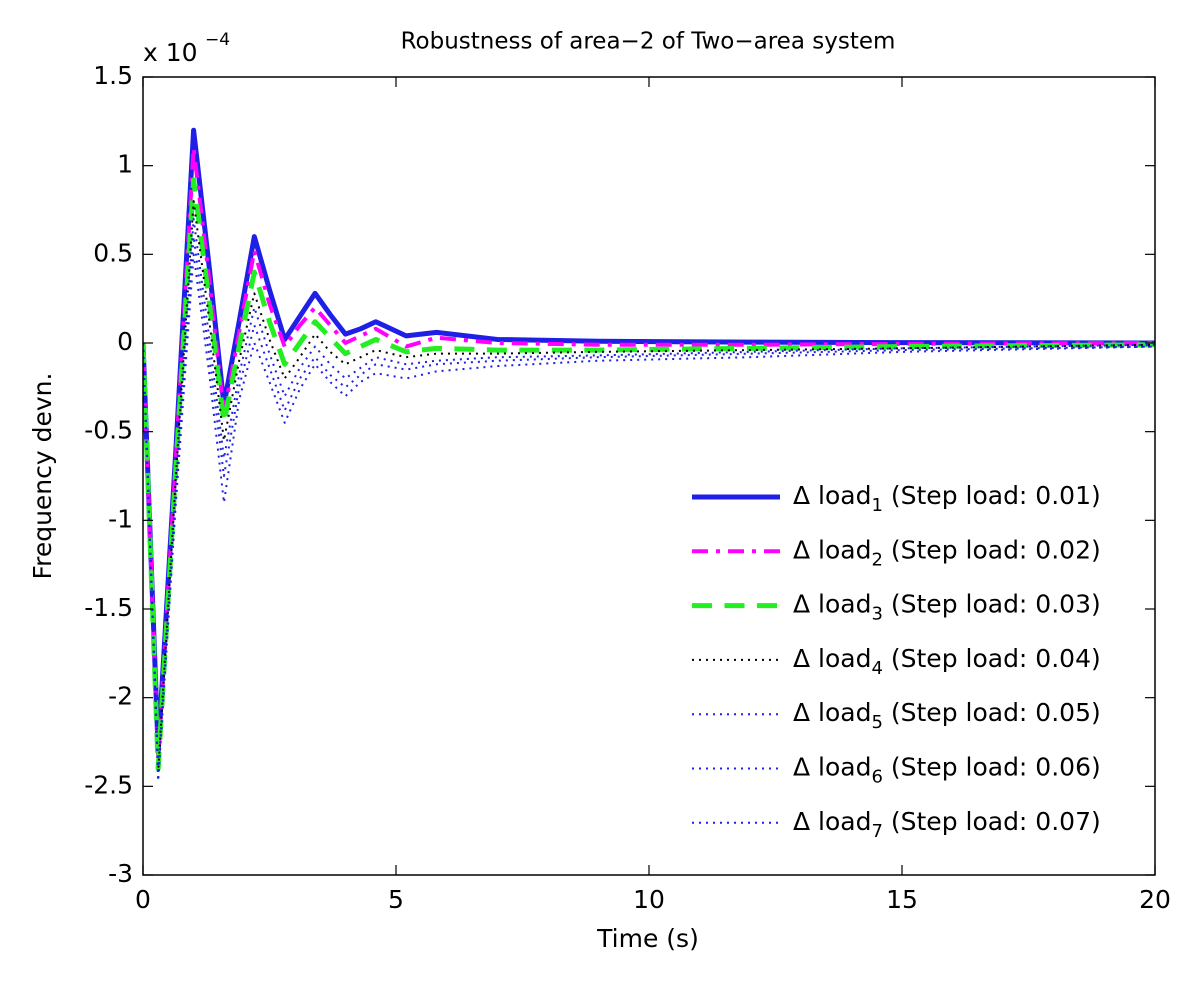 Image resolution: width=1195 pixels, height=987 pixels. What do you see at coordinates (947, 824) in the screenshot?
I see `legend-label: Δ load7 (Step load: 0.07)` at bounding box center [947, 824].